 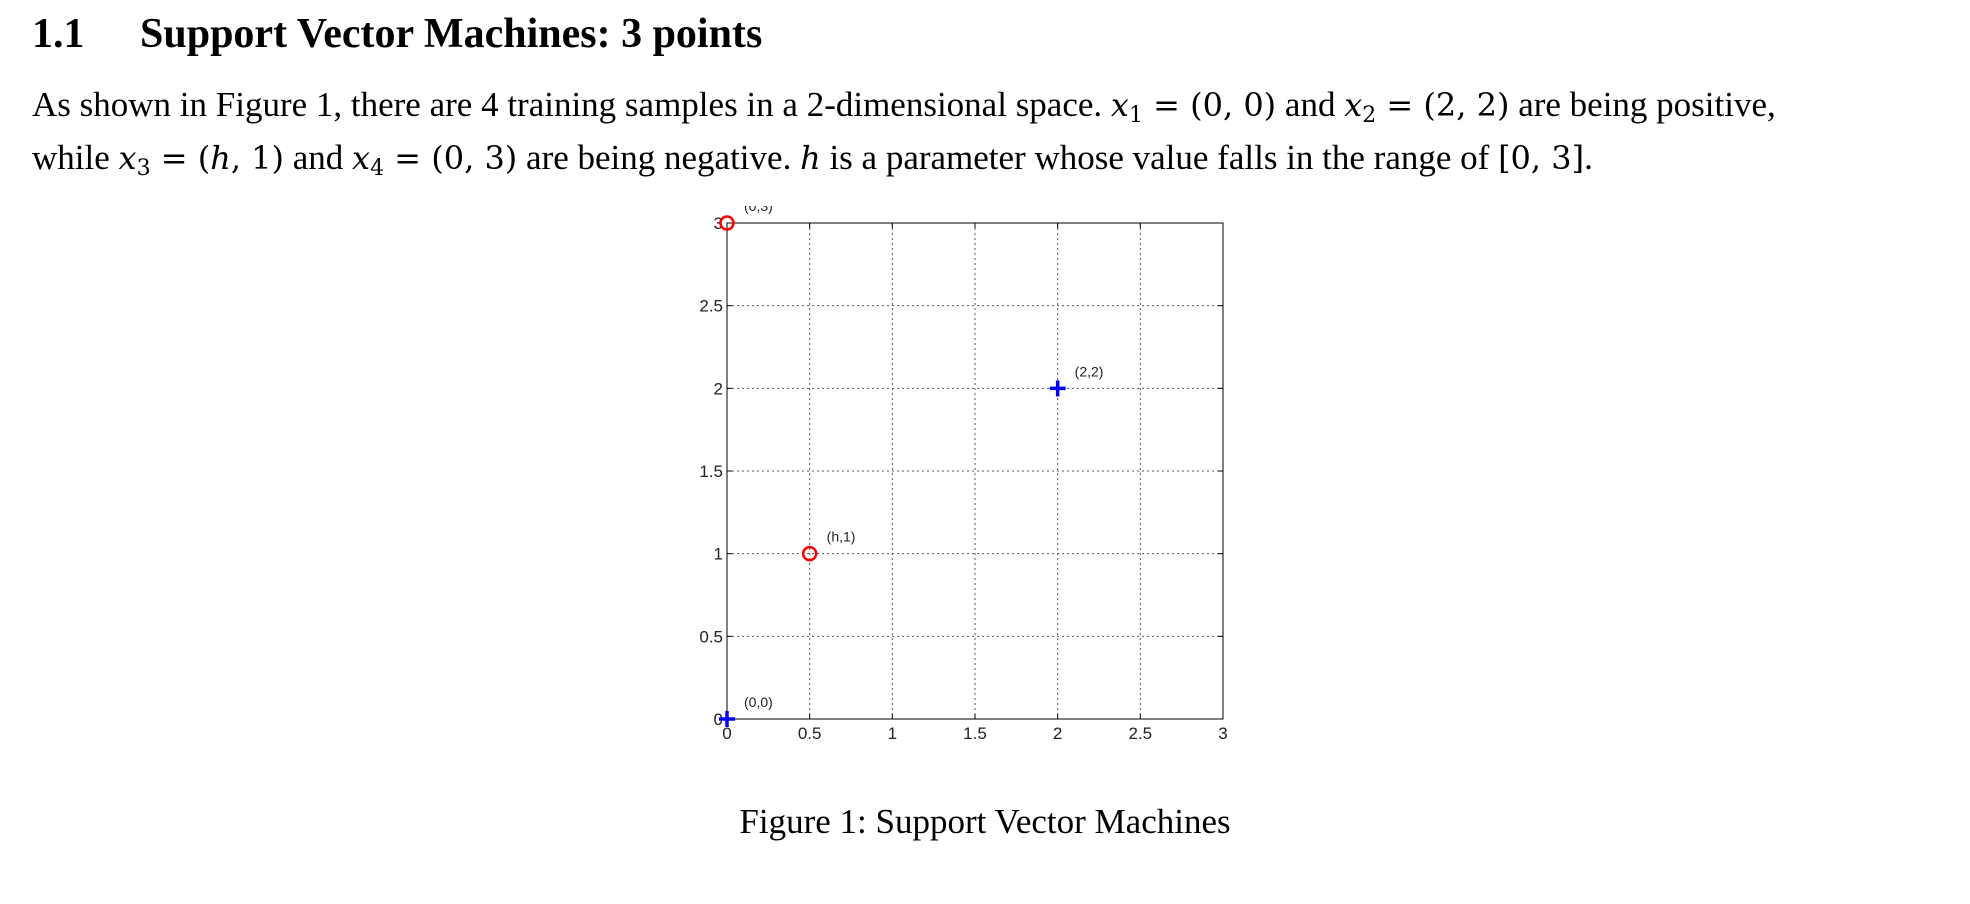 I want to click on math-x2-value: = (2, 2), so click(x=1443, y=105).